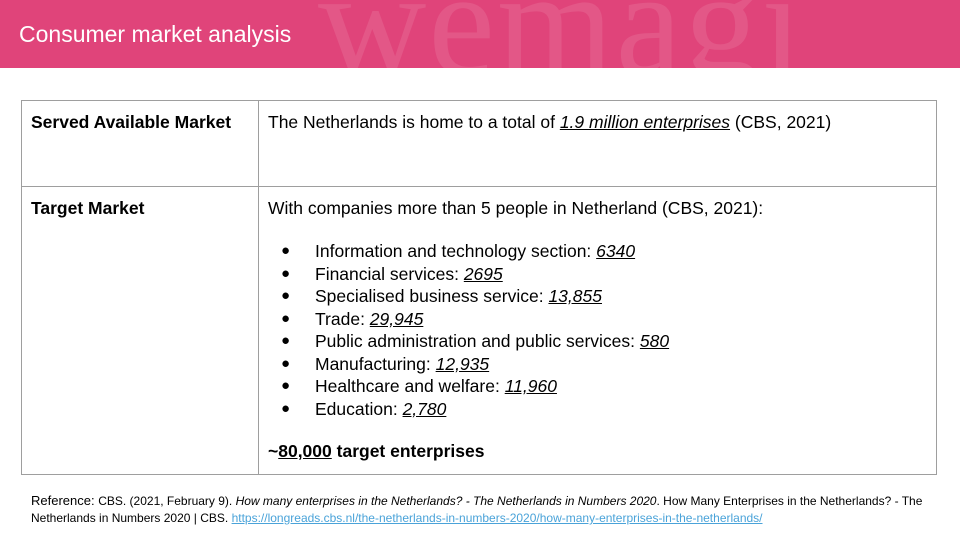  What do you see at coordinates (530, 386) in the screenshot?
I see `sector-value: 11,960` at bounding box center [530, 386].